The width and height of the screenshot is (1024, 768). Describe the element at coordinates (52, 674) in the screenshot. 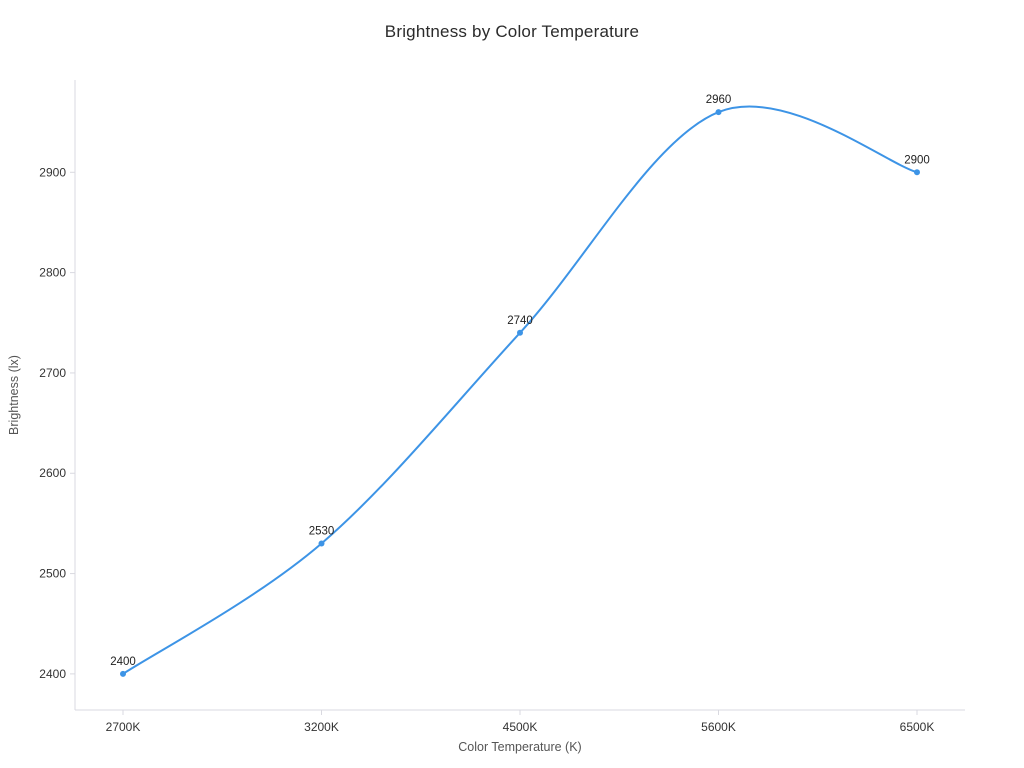

I see `y-tick-label: 2400` at that location.